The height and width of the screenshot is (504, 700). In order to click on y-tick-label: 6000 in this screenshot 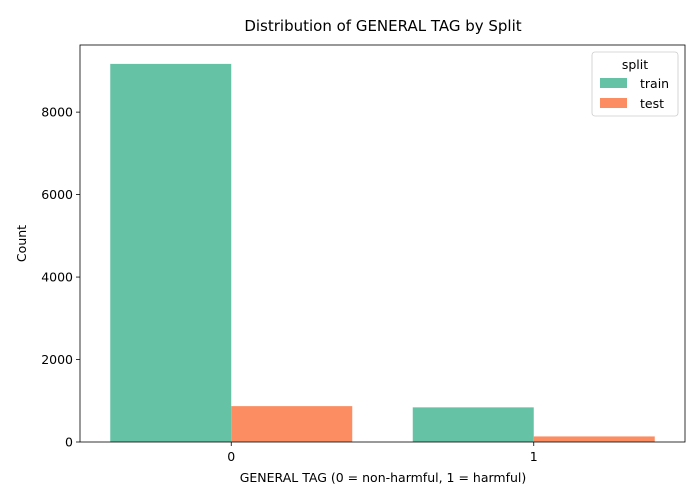, I will do `click(57, 194)`.